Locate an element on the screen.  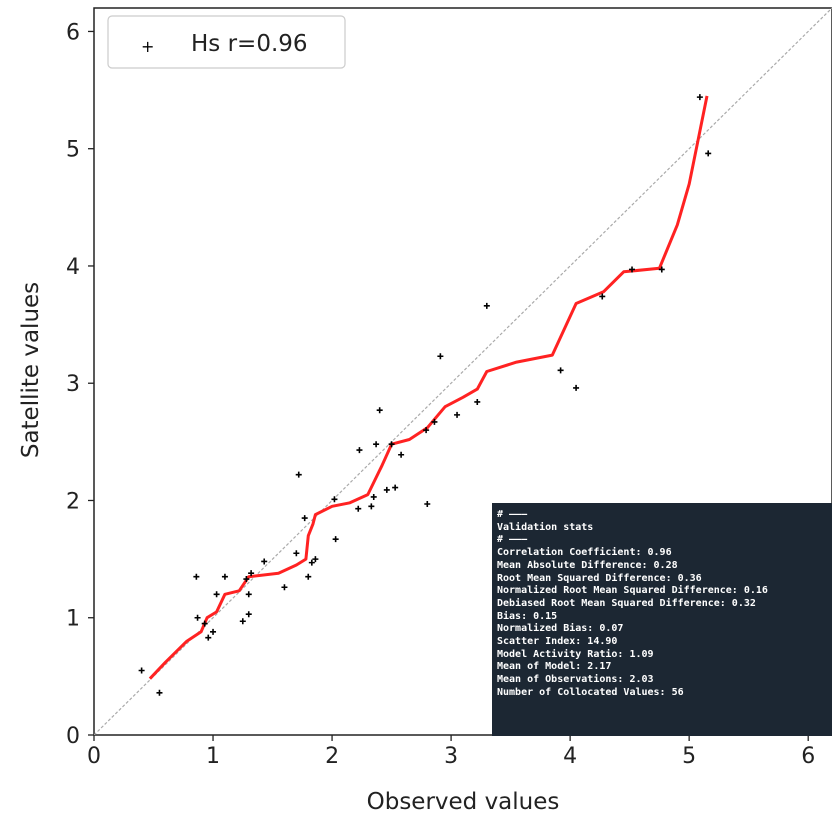
y-tick-label-4: 4 is located at coordinates (73, 267).